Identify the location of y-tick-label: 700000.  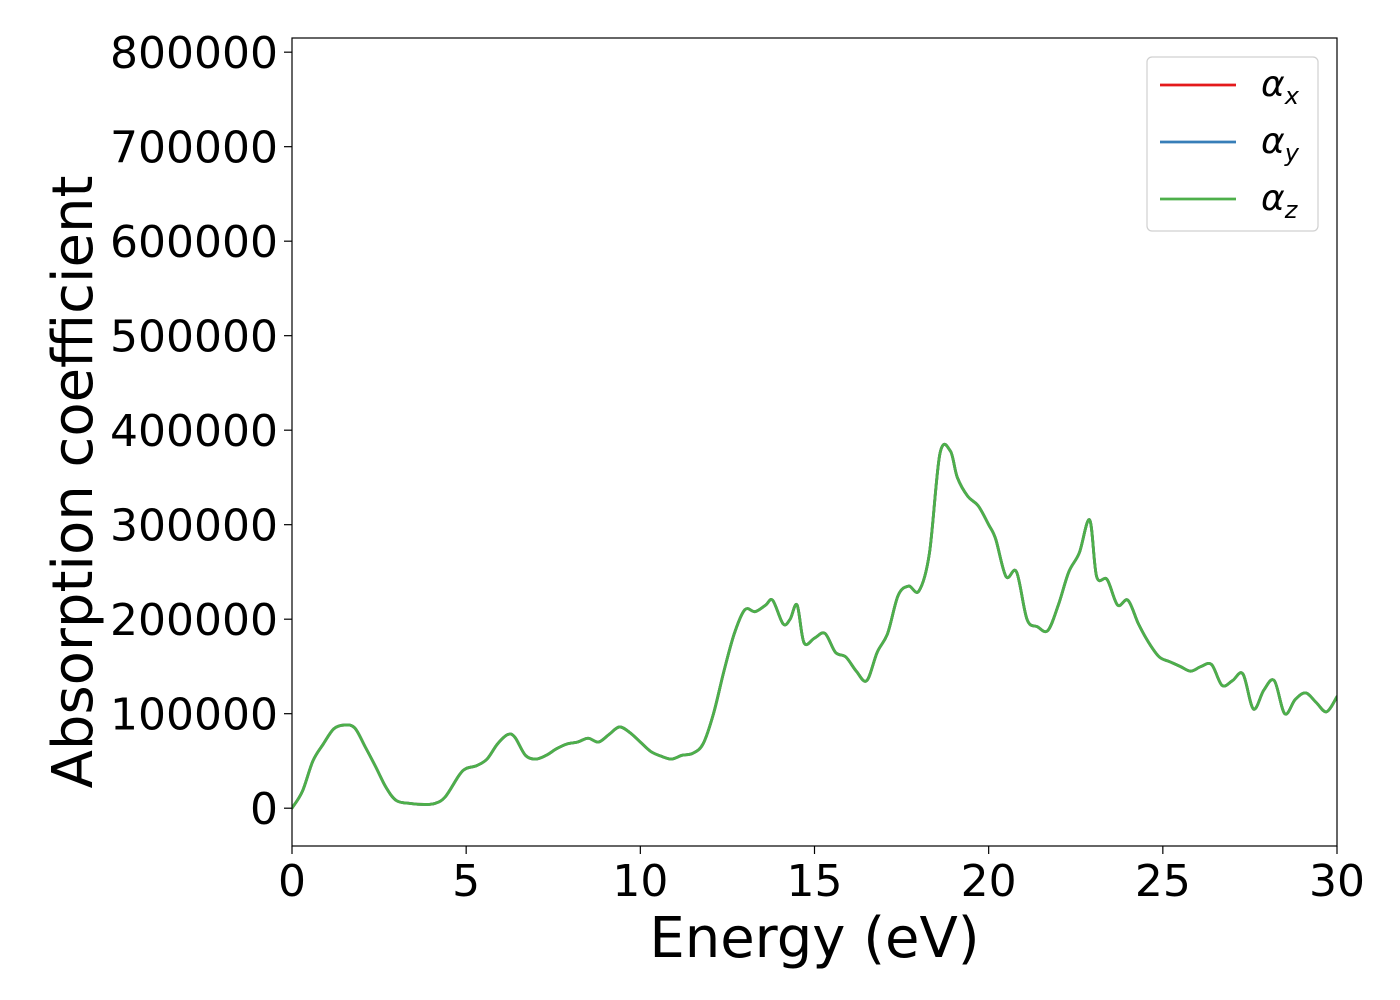
(194, 148).